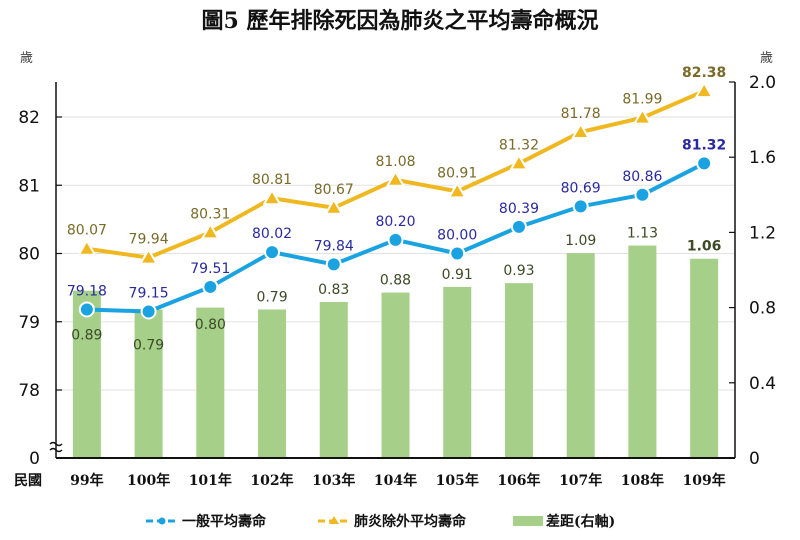  Describe the element at coordinates (642, 351) in the screenshot. I see `bar-gap-108年` at that location.